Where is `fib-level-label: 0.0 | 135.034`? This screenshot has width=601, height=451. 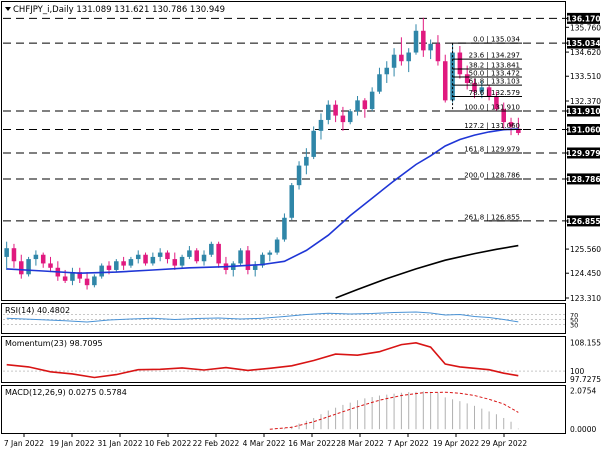
fib-level-label: 0.0 | 135.034 is located at coordinates (496, 40).